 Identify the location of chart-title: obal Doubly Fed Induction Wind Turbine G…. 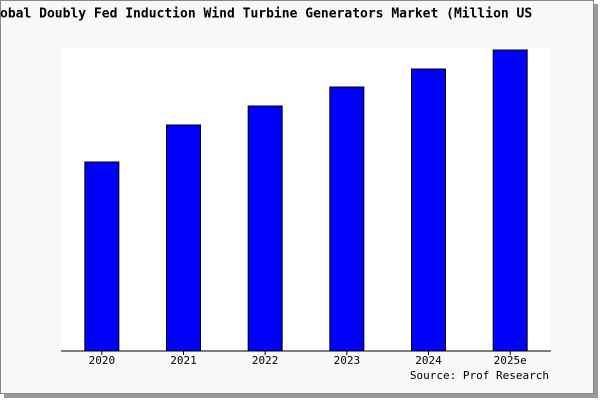
(266, 14).